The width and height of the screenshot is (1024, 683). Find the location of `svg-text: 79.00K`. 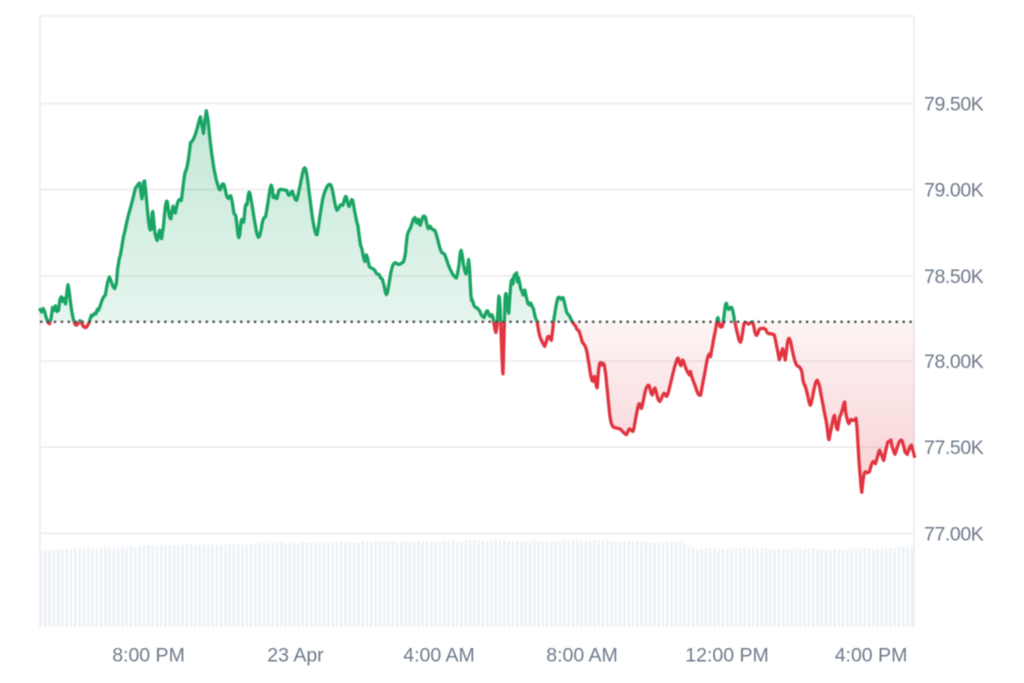

svg-text: 79.00K is located at coordinates (954, 191).